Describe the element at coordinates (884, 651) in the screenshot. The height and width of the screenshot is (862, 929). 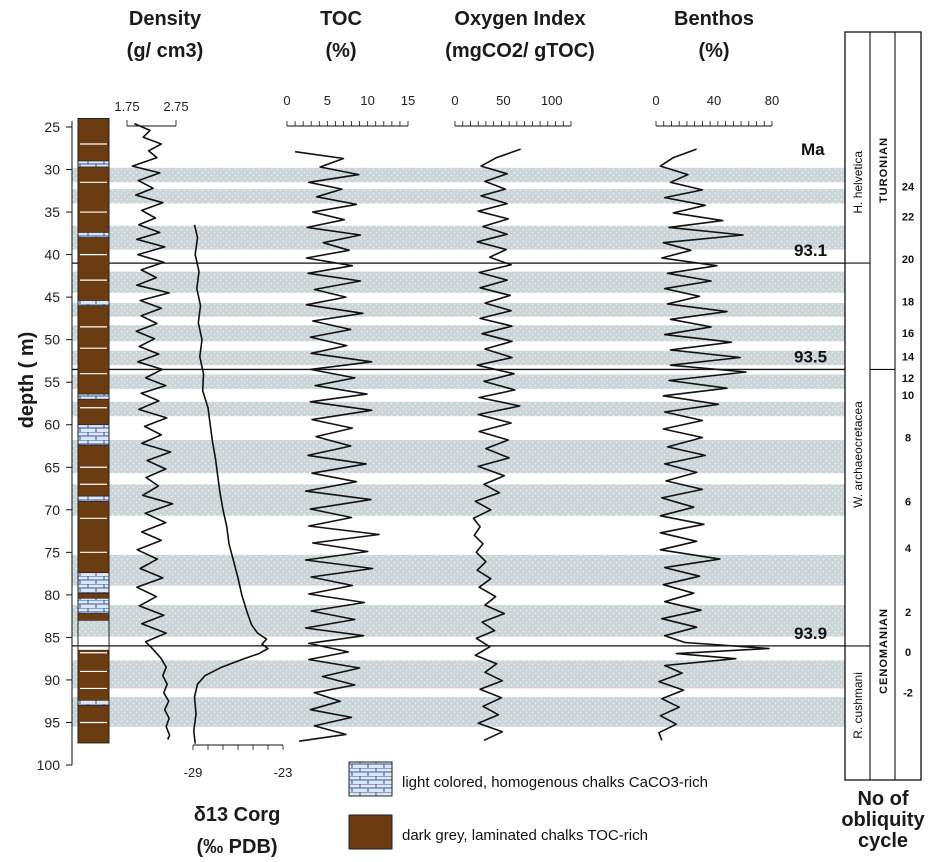
I see `stage-label: CENOMANIAN` at that location.